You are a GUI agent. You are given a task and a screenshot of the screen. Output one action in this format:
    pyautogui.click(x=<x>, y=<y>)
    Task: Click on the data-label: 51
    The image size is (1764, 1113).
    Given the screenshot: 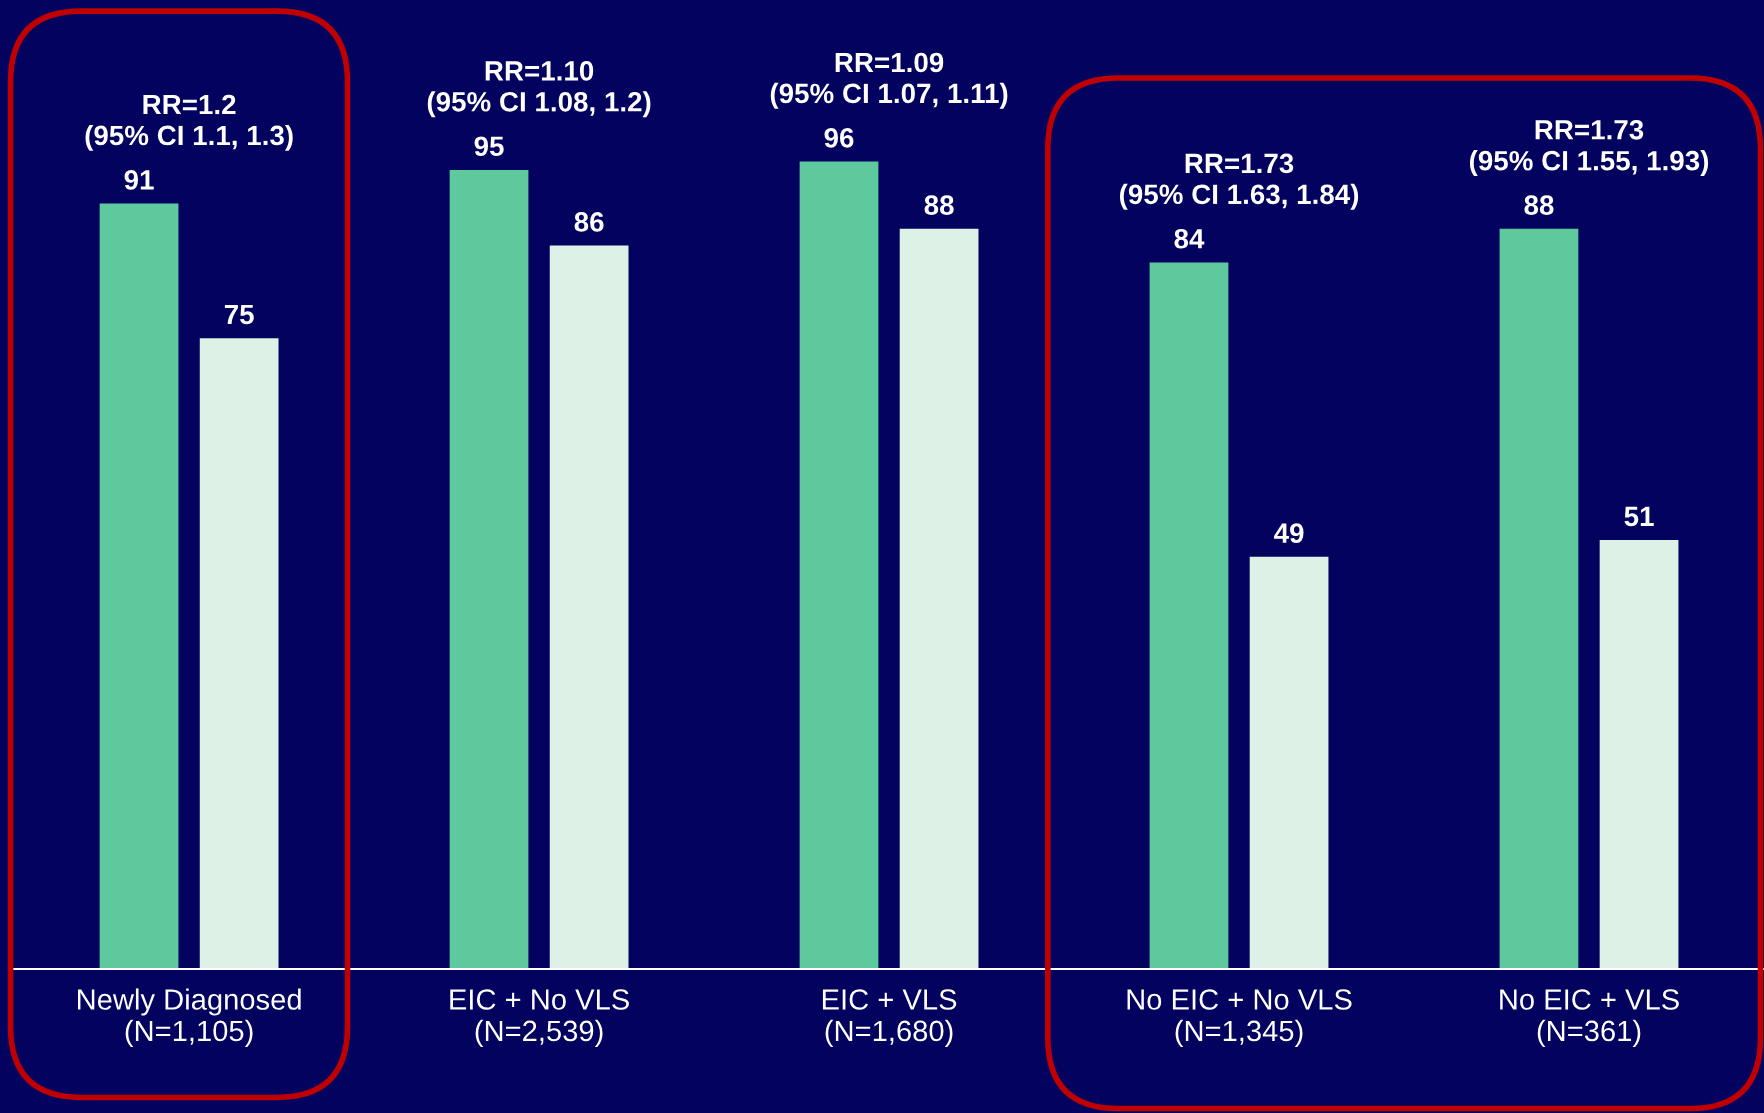 What is the action you would take?
    pyautogui.click(x=1639, y=516)
    